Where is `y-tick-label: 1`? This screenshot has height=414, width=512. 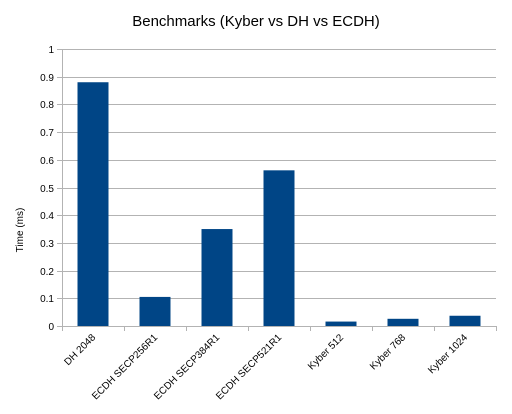 y-tick-label: 1 is located at coordinates (51, 50).